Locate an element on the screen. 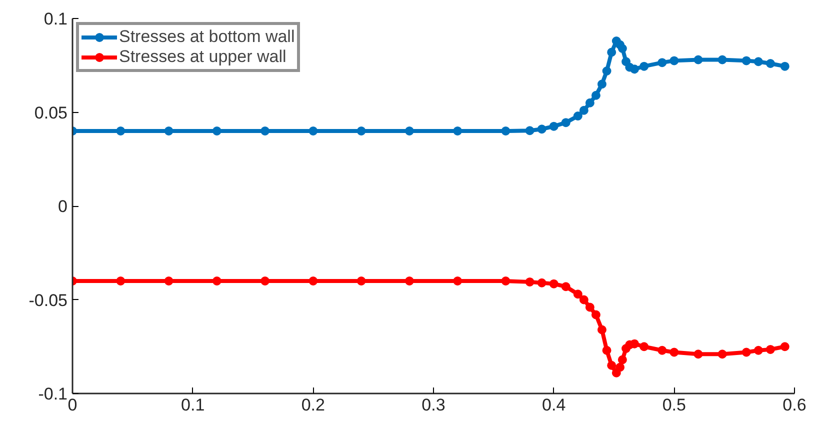  x-tick-label: 0.2 is located at coordinates (313, 405).